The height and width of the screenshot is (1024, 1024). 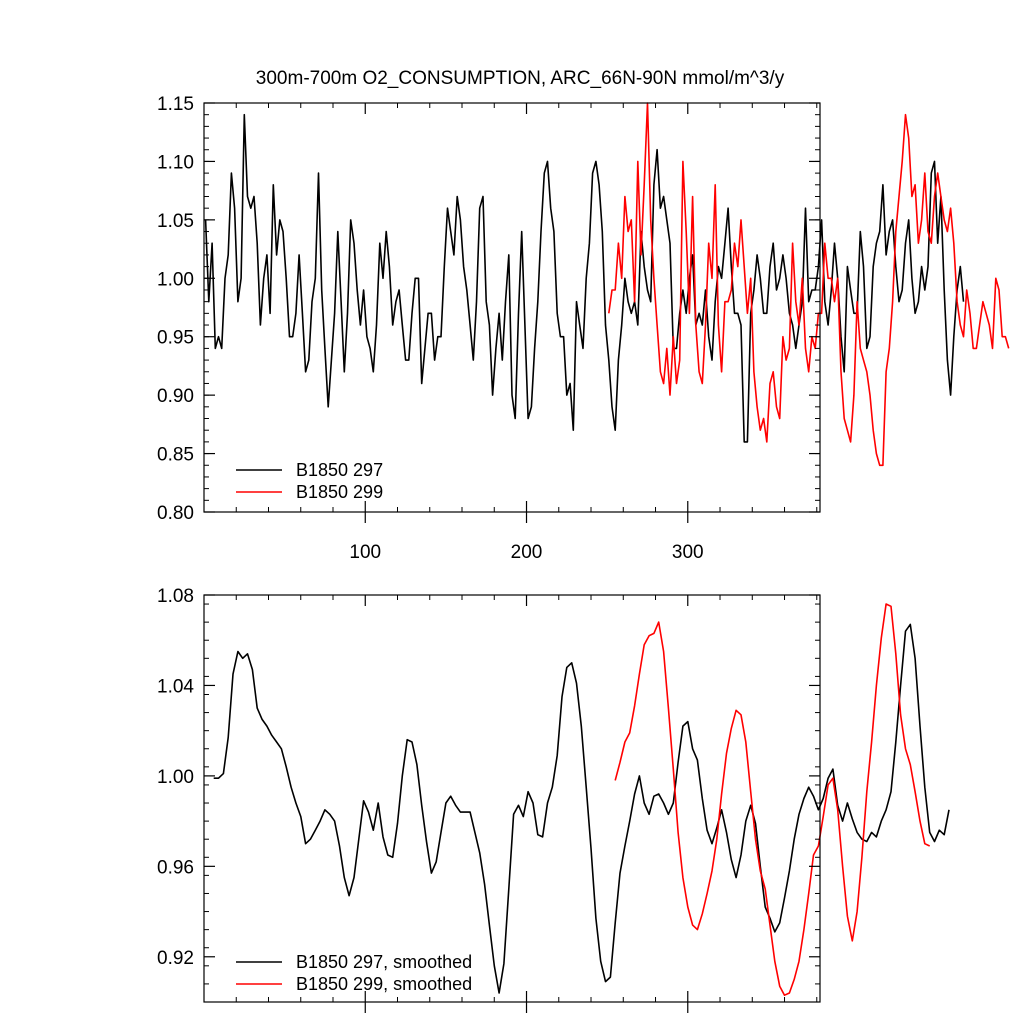 What do you see at coordinates (527, 552) in the screenshot?
I see `x-tick-label: 200` at bounding box center [527, 552].